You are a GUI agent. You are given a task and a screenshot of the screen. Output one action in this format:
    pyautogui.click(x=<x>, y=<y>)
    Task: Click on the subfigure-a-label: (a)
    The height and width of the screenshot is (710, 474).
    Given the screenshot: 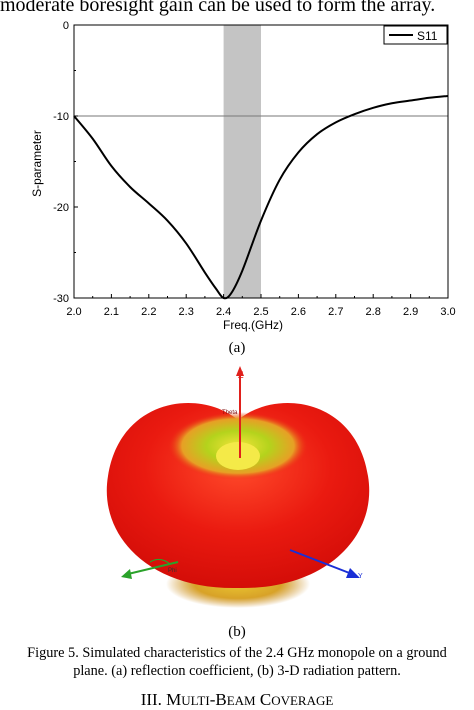 What is the action you would take?
    pyautogui.click(x=237, y=348)
    